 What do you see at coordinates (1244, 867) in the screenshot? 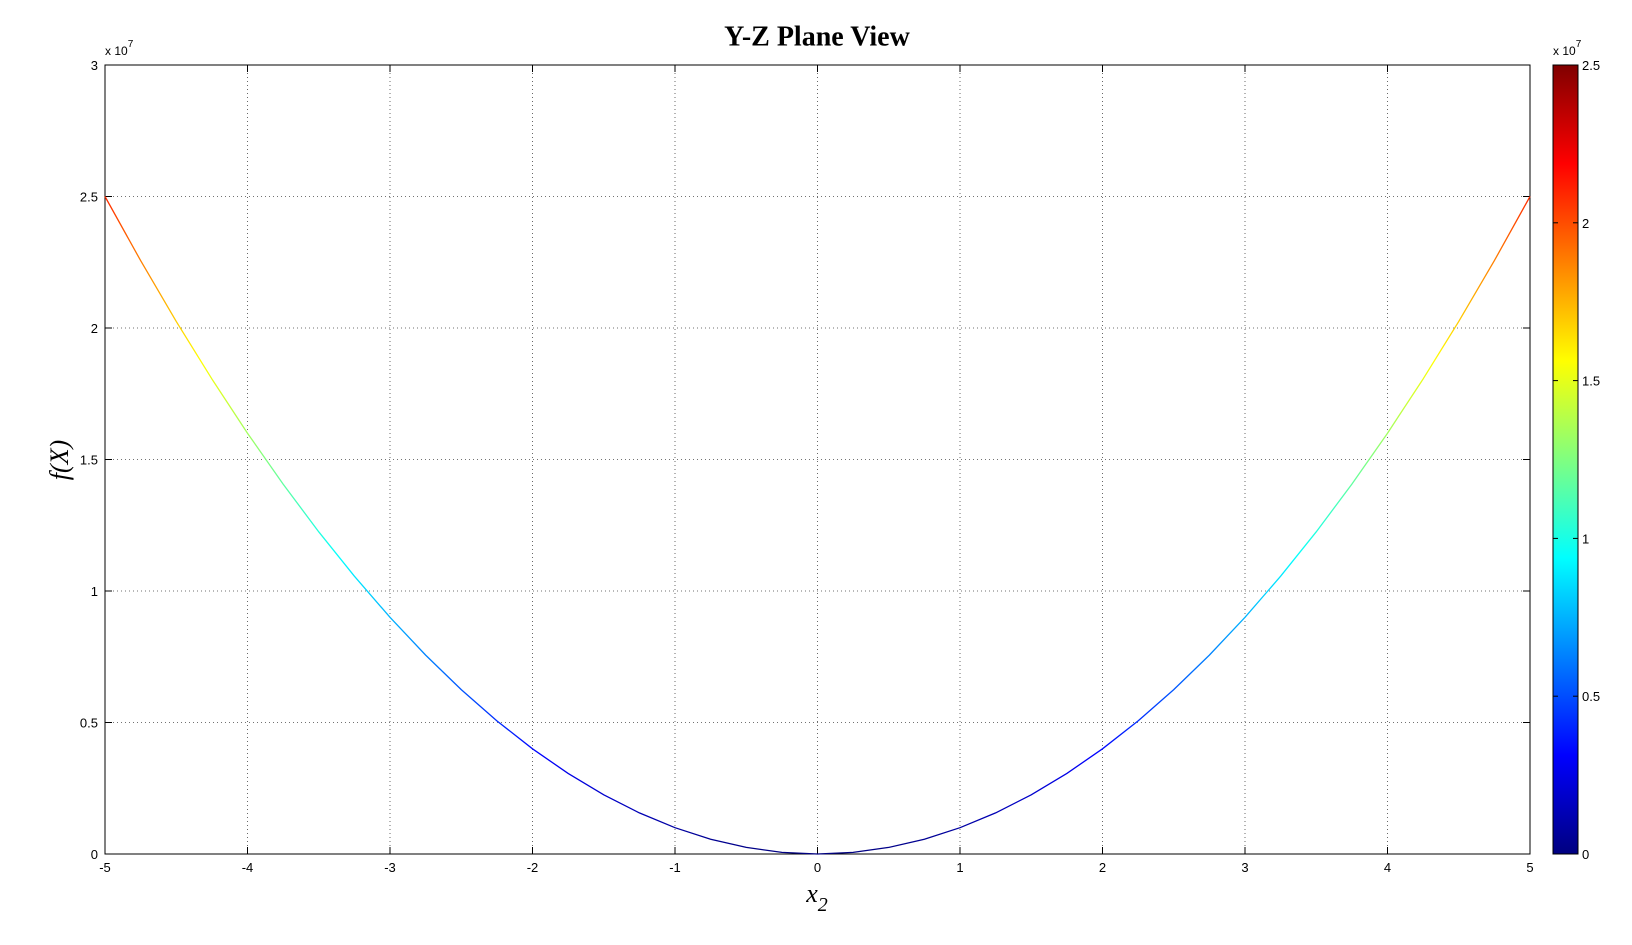
I see `x-tick-label: 3` at bounding box center [1244, 867].